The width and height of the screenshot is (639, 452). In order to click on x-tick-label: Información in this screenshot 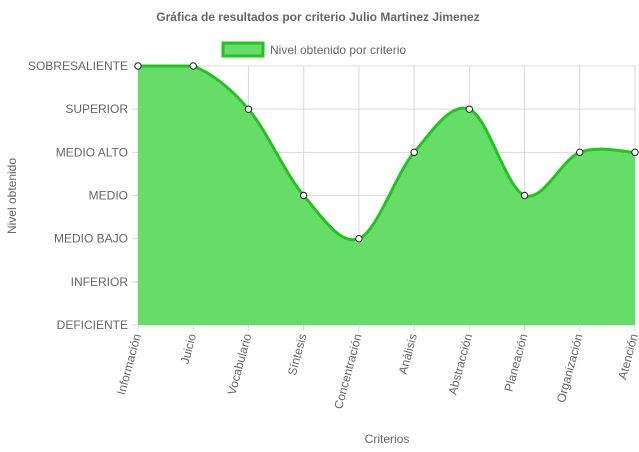, I will do `click(129, 364)`.